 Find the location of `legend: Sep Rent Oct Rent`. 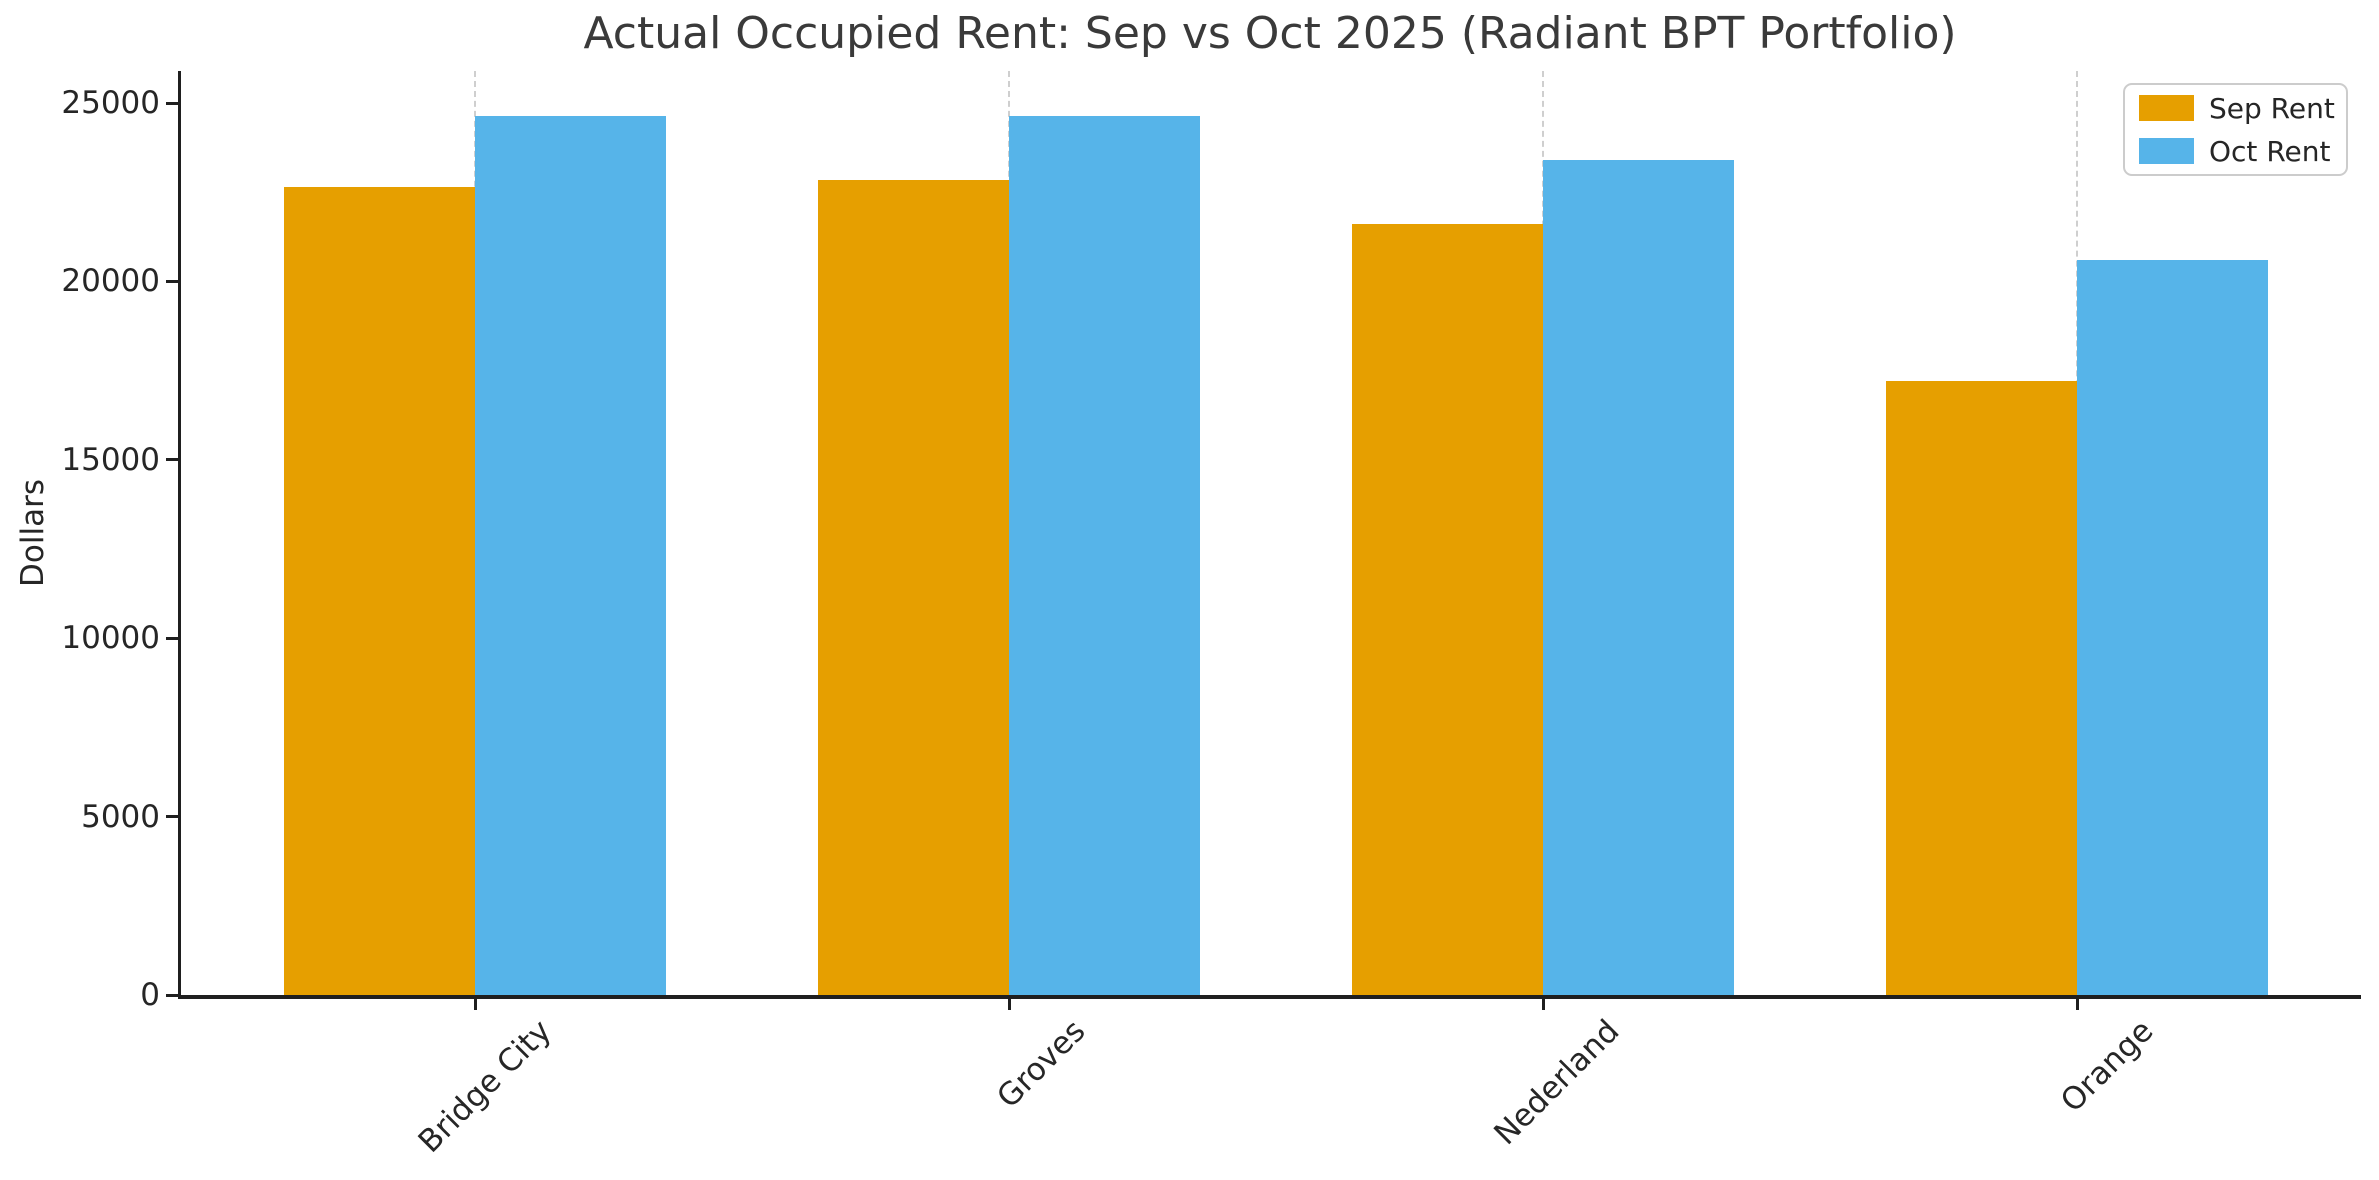

legend: Sep Rent Oct Rent is located at coordinates (2235, 129).